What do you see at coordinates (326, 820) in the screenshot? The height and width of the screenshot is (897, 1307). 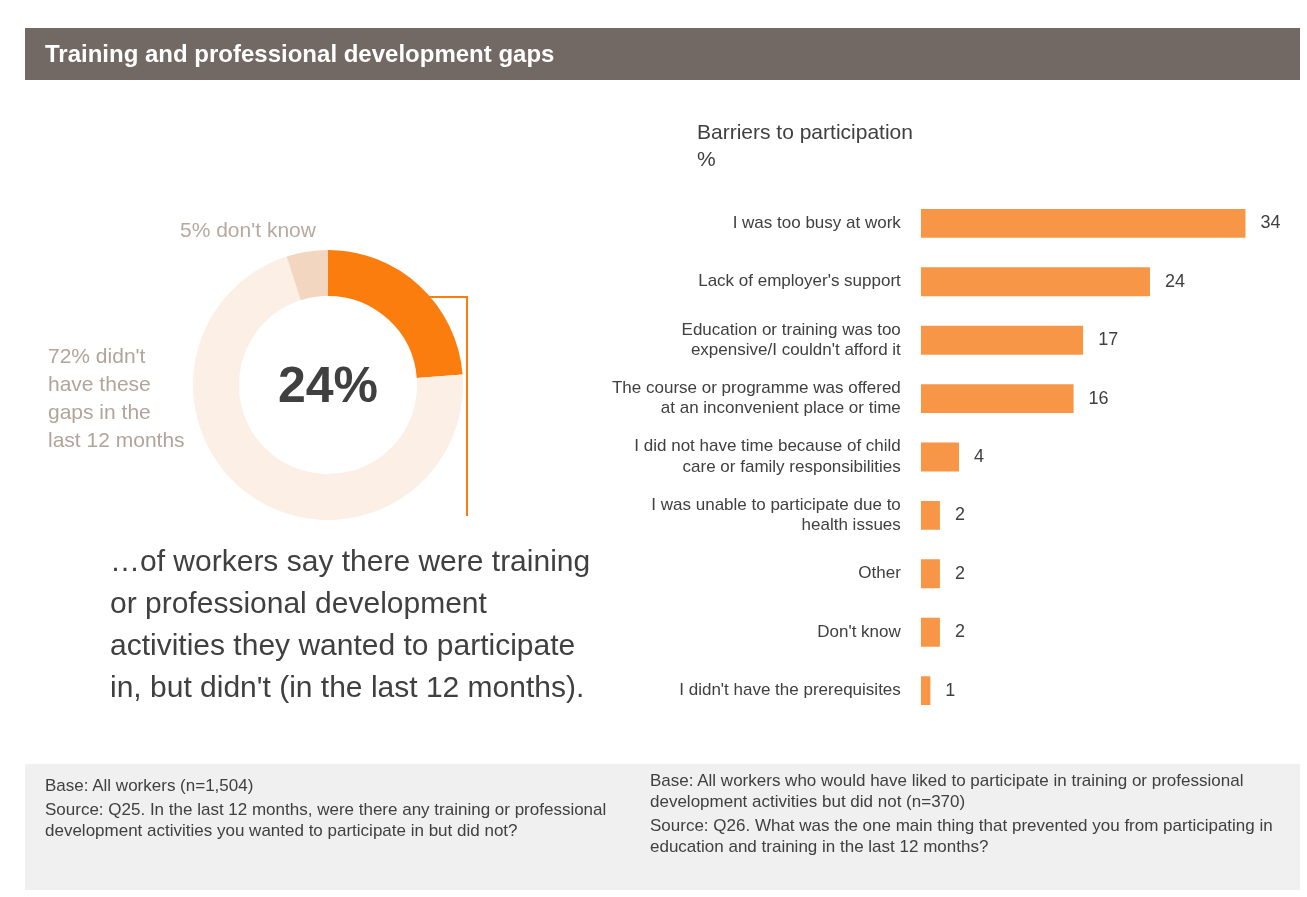 I see `source-note: Source: Q25. In the last 12 months, were there any training or professional development activities you wanted to participate in but did not?` at bounding box center [326, 820].